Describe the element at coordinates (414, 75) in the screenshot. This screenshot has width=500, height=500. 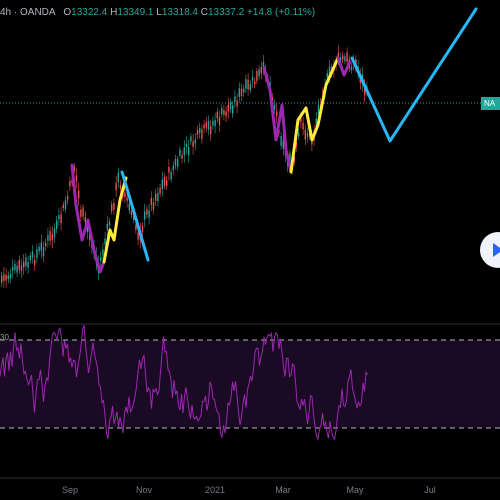
I see `wave-projection-line` at that location.